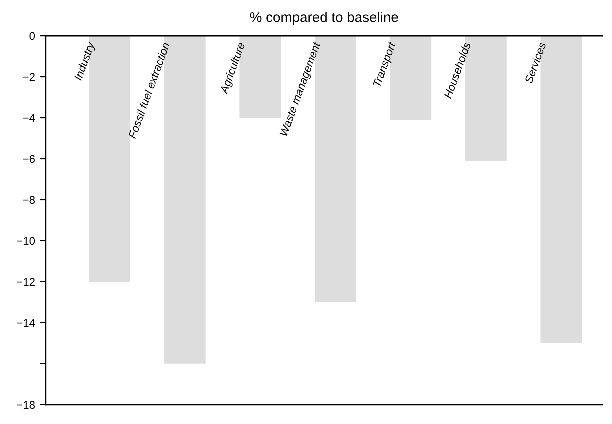 This screenshot has width=612, height=424. What do you see at coordinates (29, 159) in the screenshot?
I see `y-tick-label: −6` at bounding box center [29, 159].